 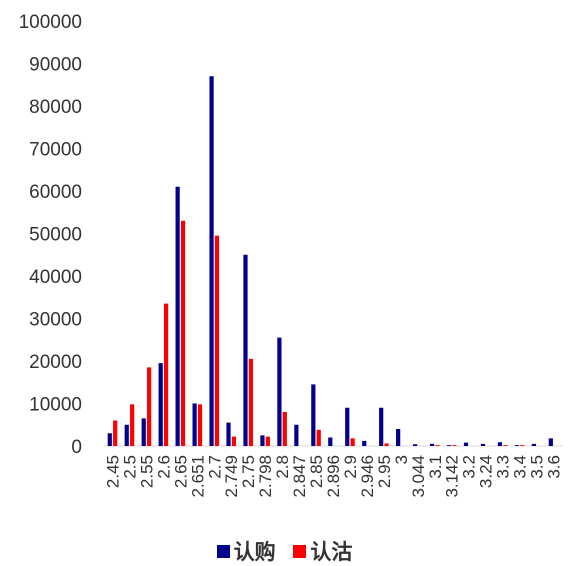 What do you see at coordinates (55, 405) in the screenshot?
I see `y-tick-label: 10000` at bounding box center [55, 405].